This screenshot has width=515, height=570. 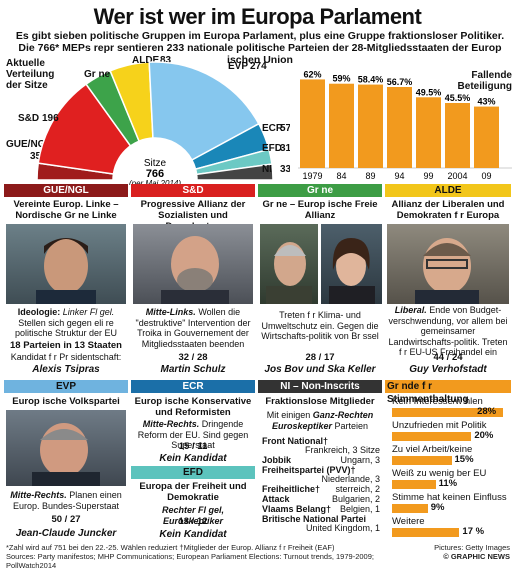 What do you see at coordinates (297, 509) in the screenshot?
I see `ni-party-name: Vlaams Belang†` at bounding box center [297, 509].